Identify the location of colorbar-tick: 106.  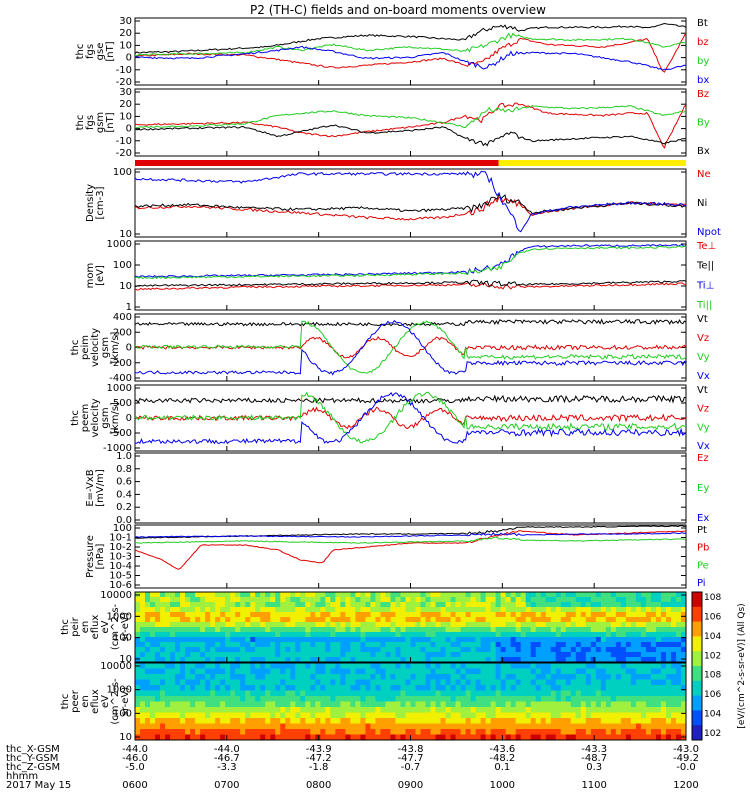
(712, 617).